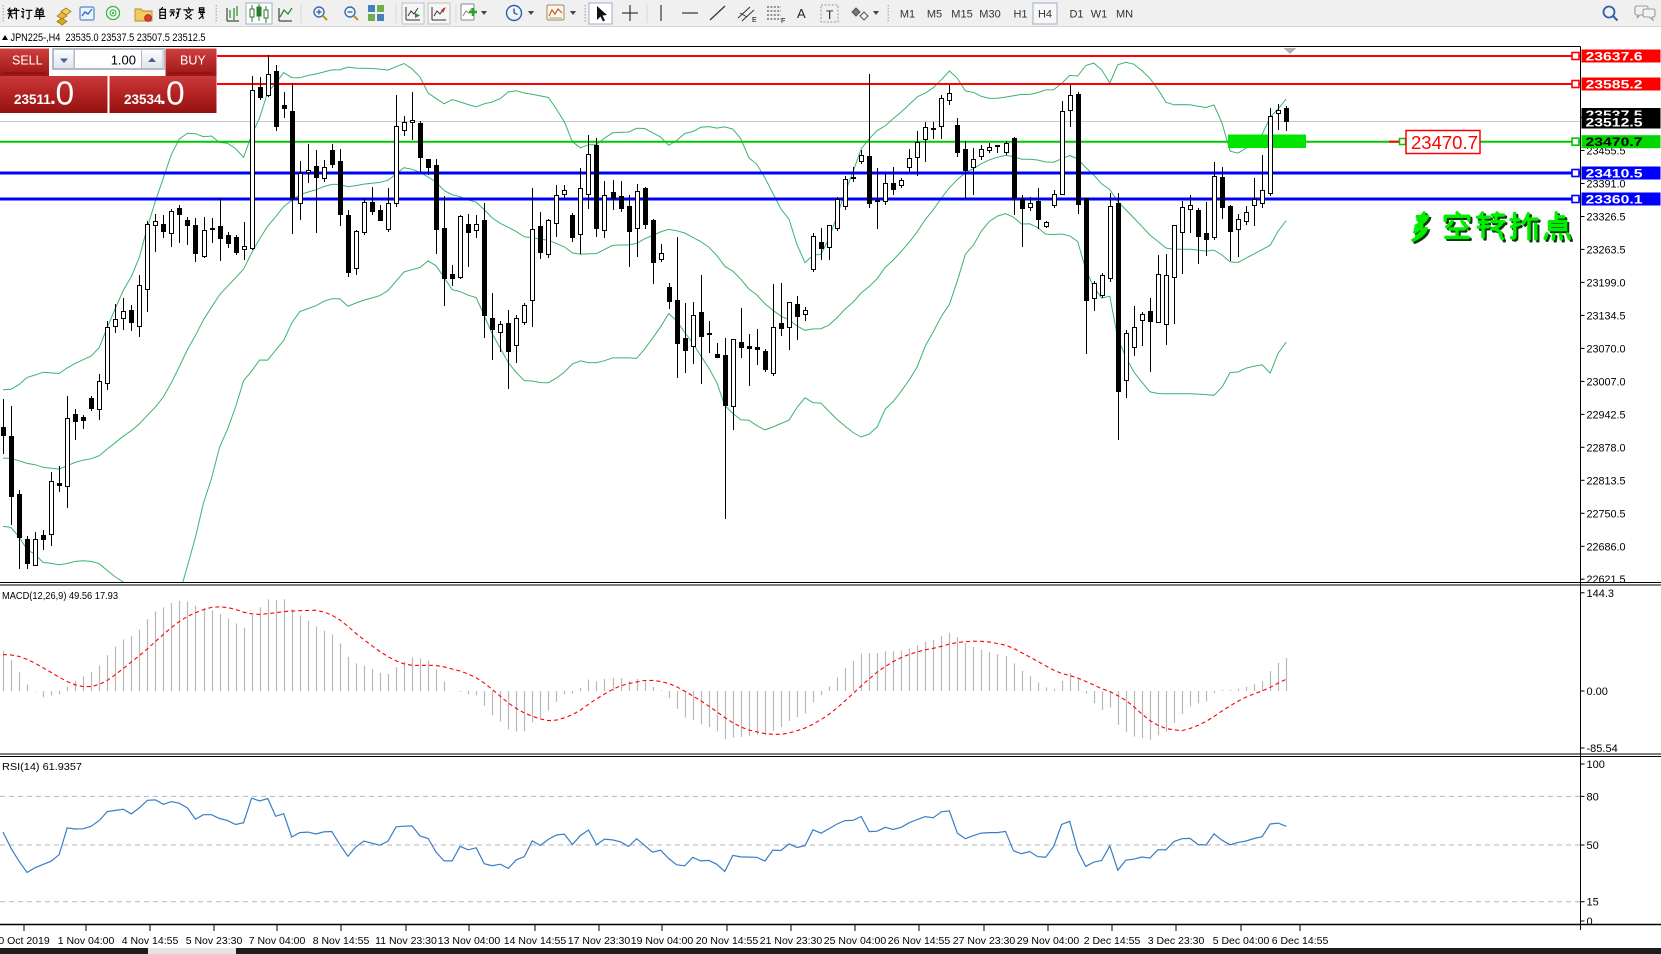  I want to click on svg-text: 23511, so click(32, 99).